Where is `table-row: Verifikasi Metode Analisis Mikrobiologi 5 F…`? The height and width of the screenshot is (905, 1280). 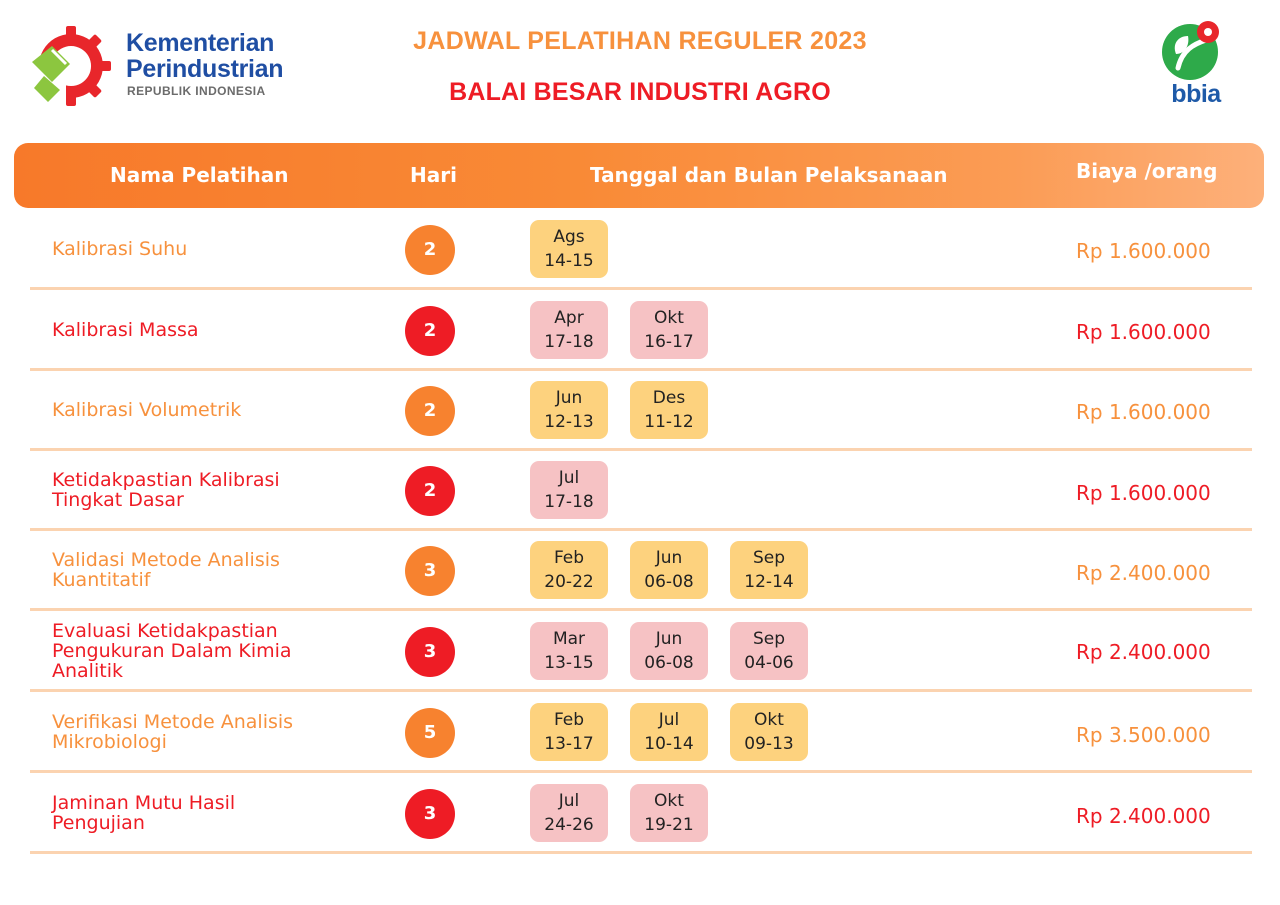 table-row: Verifikasi Metode Analisis Mikrobiologi 5 F… is located at coordinates (641, 733).